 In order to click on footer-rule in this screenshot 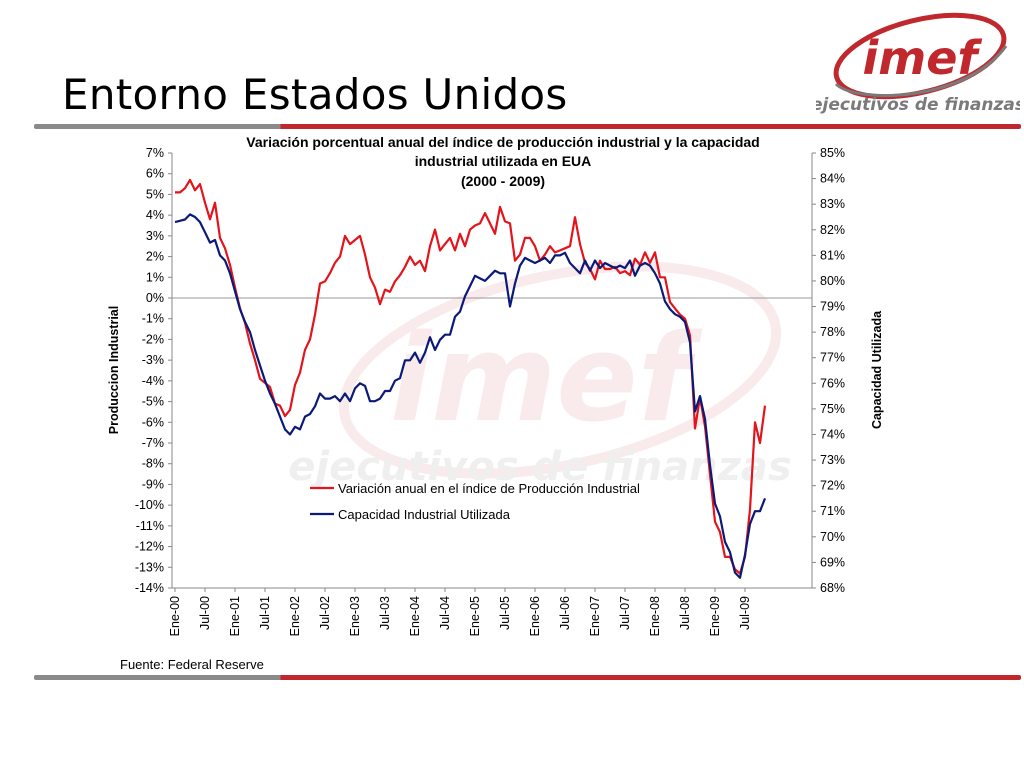, I will do `click(527, 677)`.